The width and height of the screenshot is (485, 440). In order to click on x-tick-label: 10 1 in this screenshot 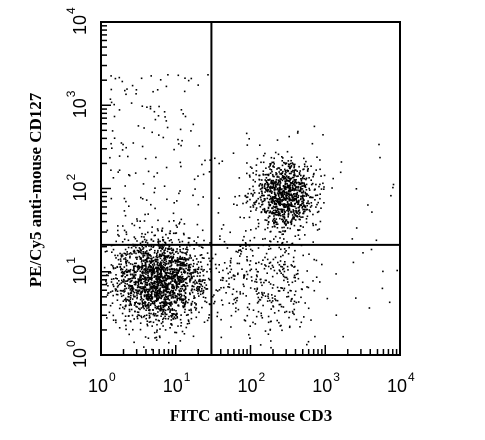, I will do `click(177, 383)`.